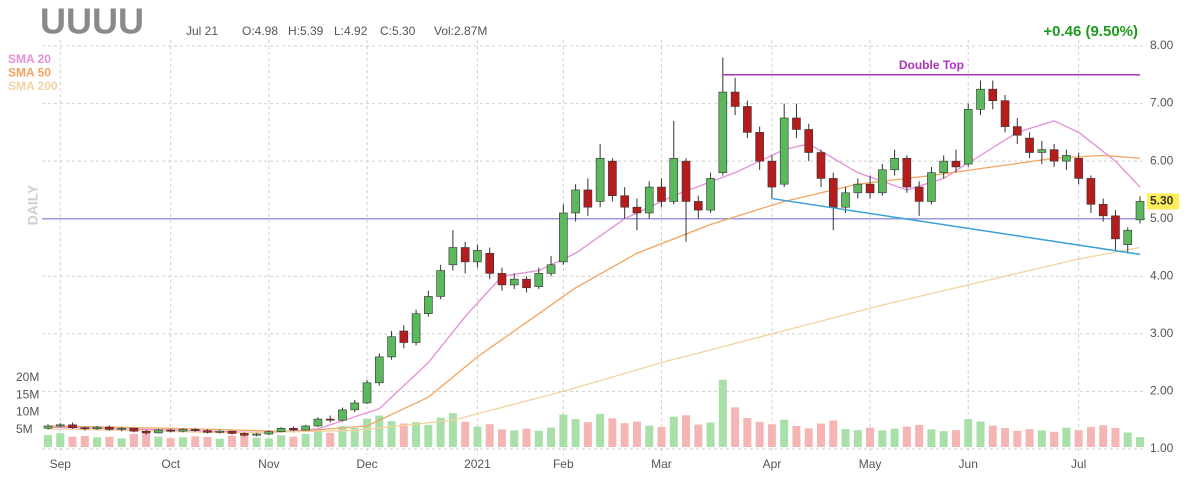  Describe the element at coordinates (1078, 464) in the screenshot. I see `x-tick-label: Jul` at that location.